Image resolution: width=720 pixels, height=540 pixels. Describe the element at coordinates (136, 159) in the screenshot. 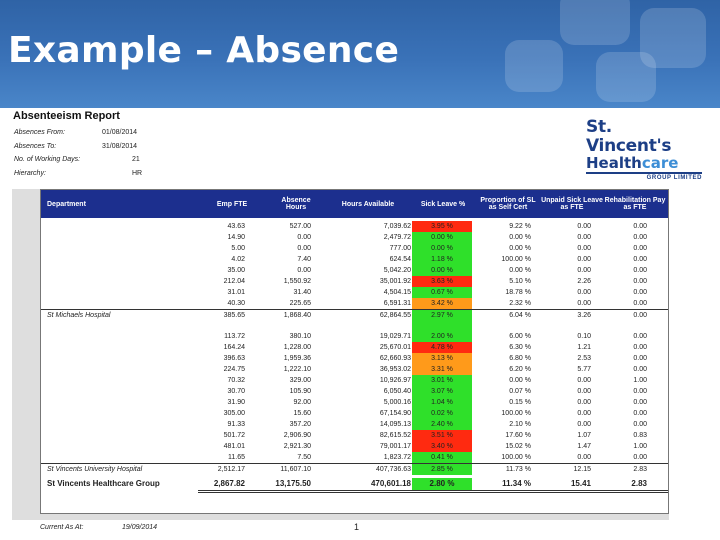

I see `meta-value: 21` at that location.